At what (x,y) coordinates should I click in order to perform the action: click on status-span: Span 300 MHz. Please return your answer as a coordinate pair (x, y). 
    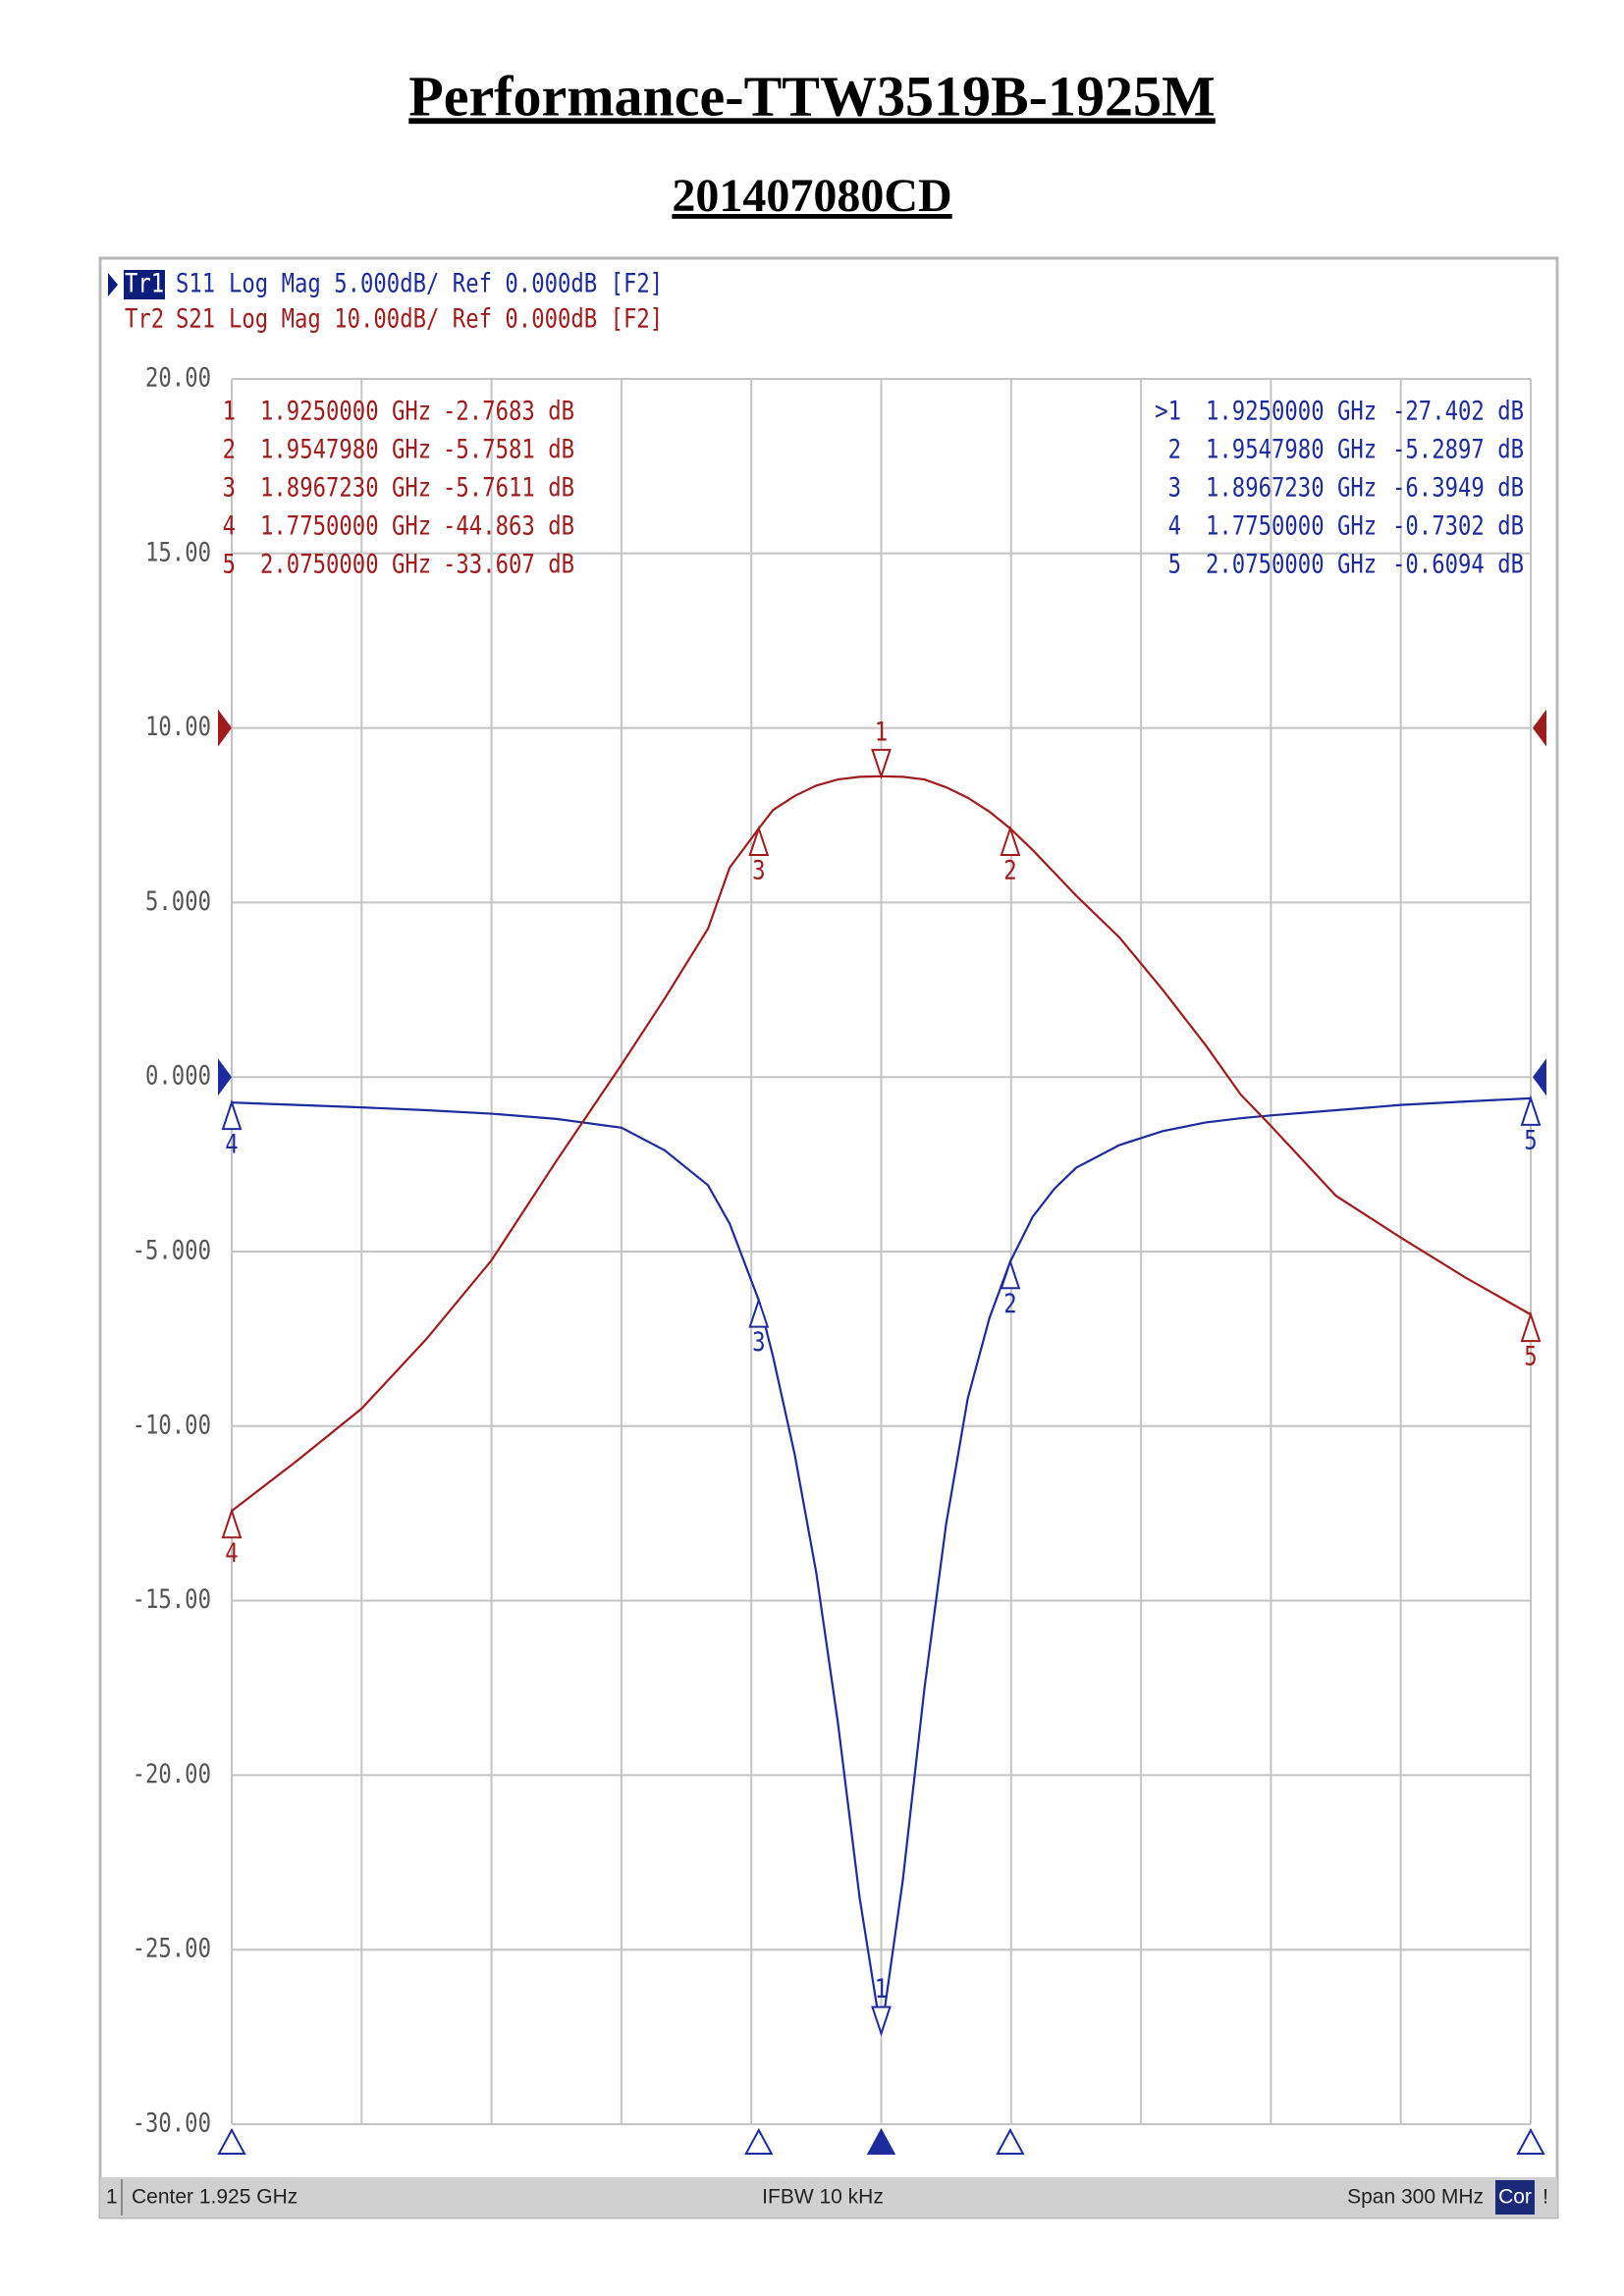
    Looking at the image, I should click on (1415, 2197).